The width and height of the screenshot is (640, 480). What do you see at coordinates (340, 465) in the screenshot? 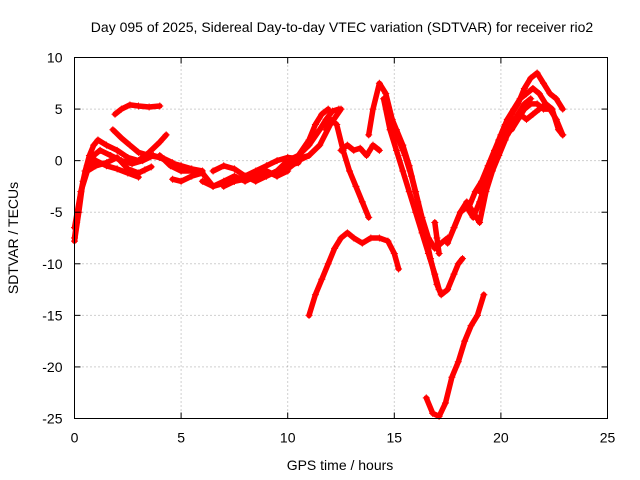
I see `x-axis-title: GPS time / hours` at bounding box center [340, 465].